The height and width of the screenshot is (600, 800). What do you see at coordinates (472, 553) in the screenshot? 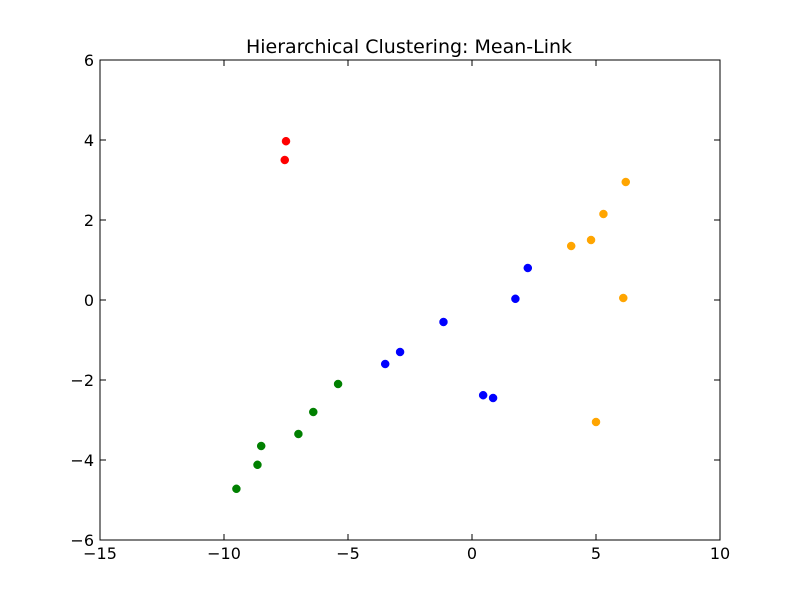
I see `x-tick-label: 0` at bounding box center [472, 553].